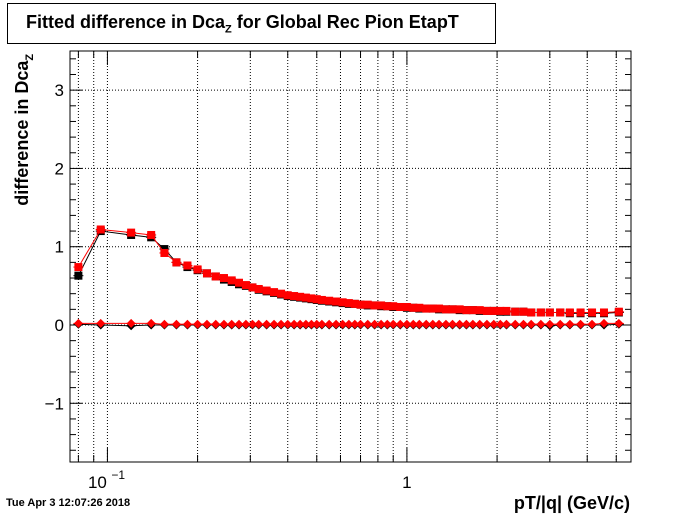  What do you see at coordinates (54, 403) in the screenshot?
I see `y-tick-label: −1` at bounding box center [54, 403].